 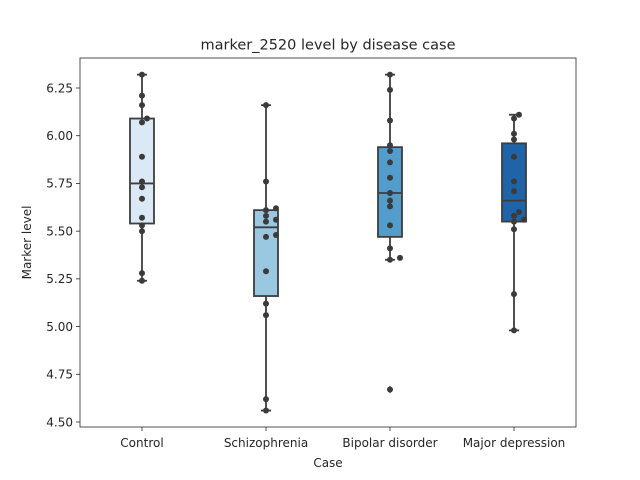 What do you see at coordinates (59, 88) in the screenshot?
I see `y-tick-label: 6.25` at bounding box center [59, 88].